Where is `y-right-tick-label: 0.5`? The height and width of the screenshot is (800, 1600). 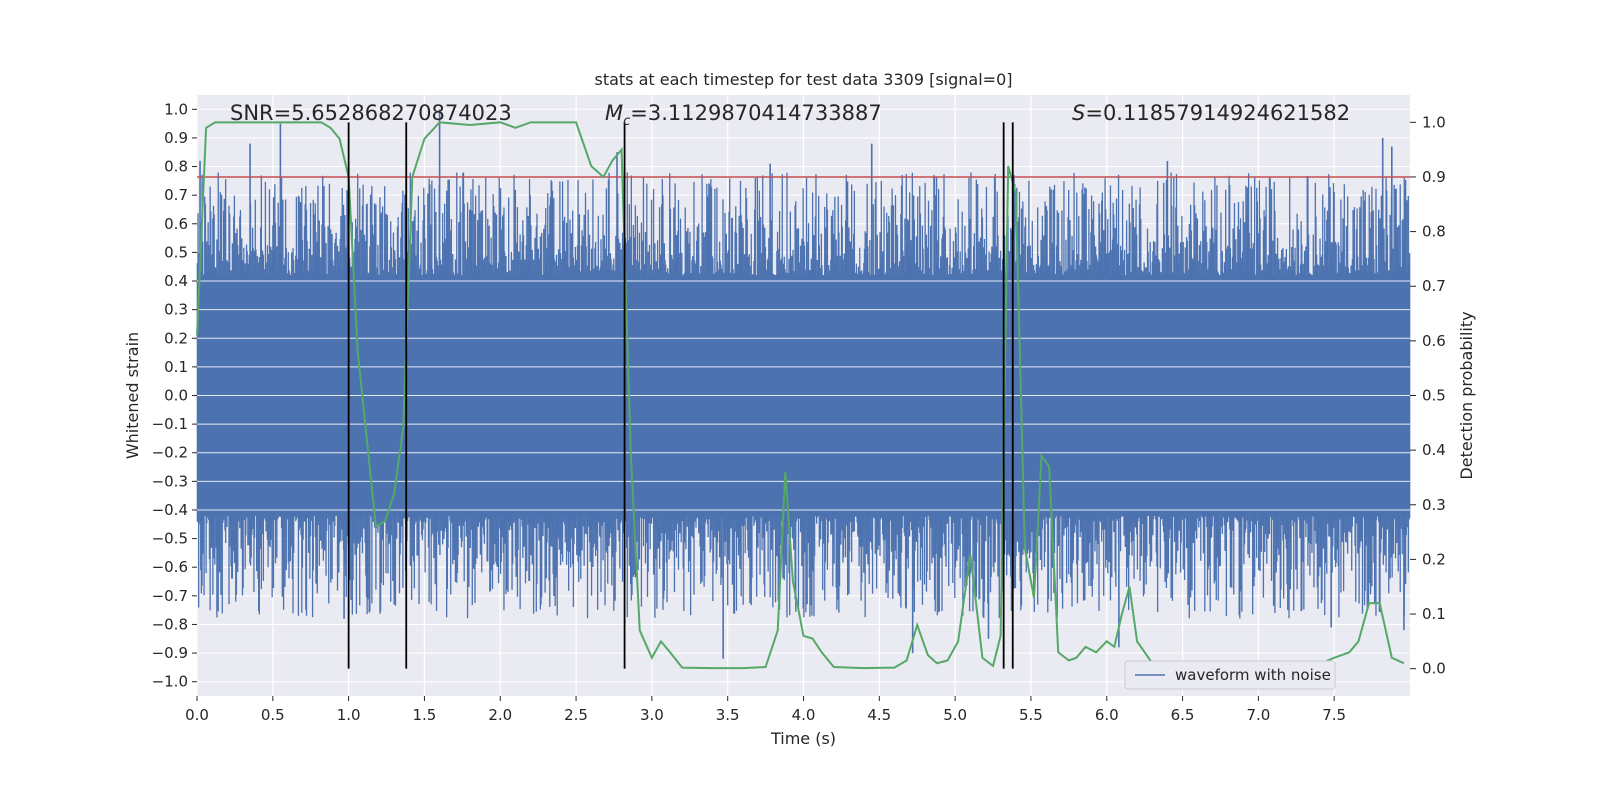 y-right-tick-label: 0.5 is located at coordinates (1434, 396).